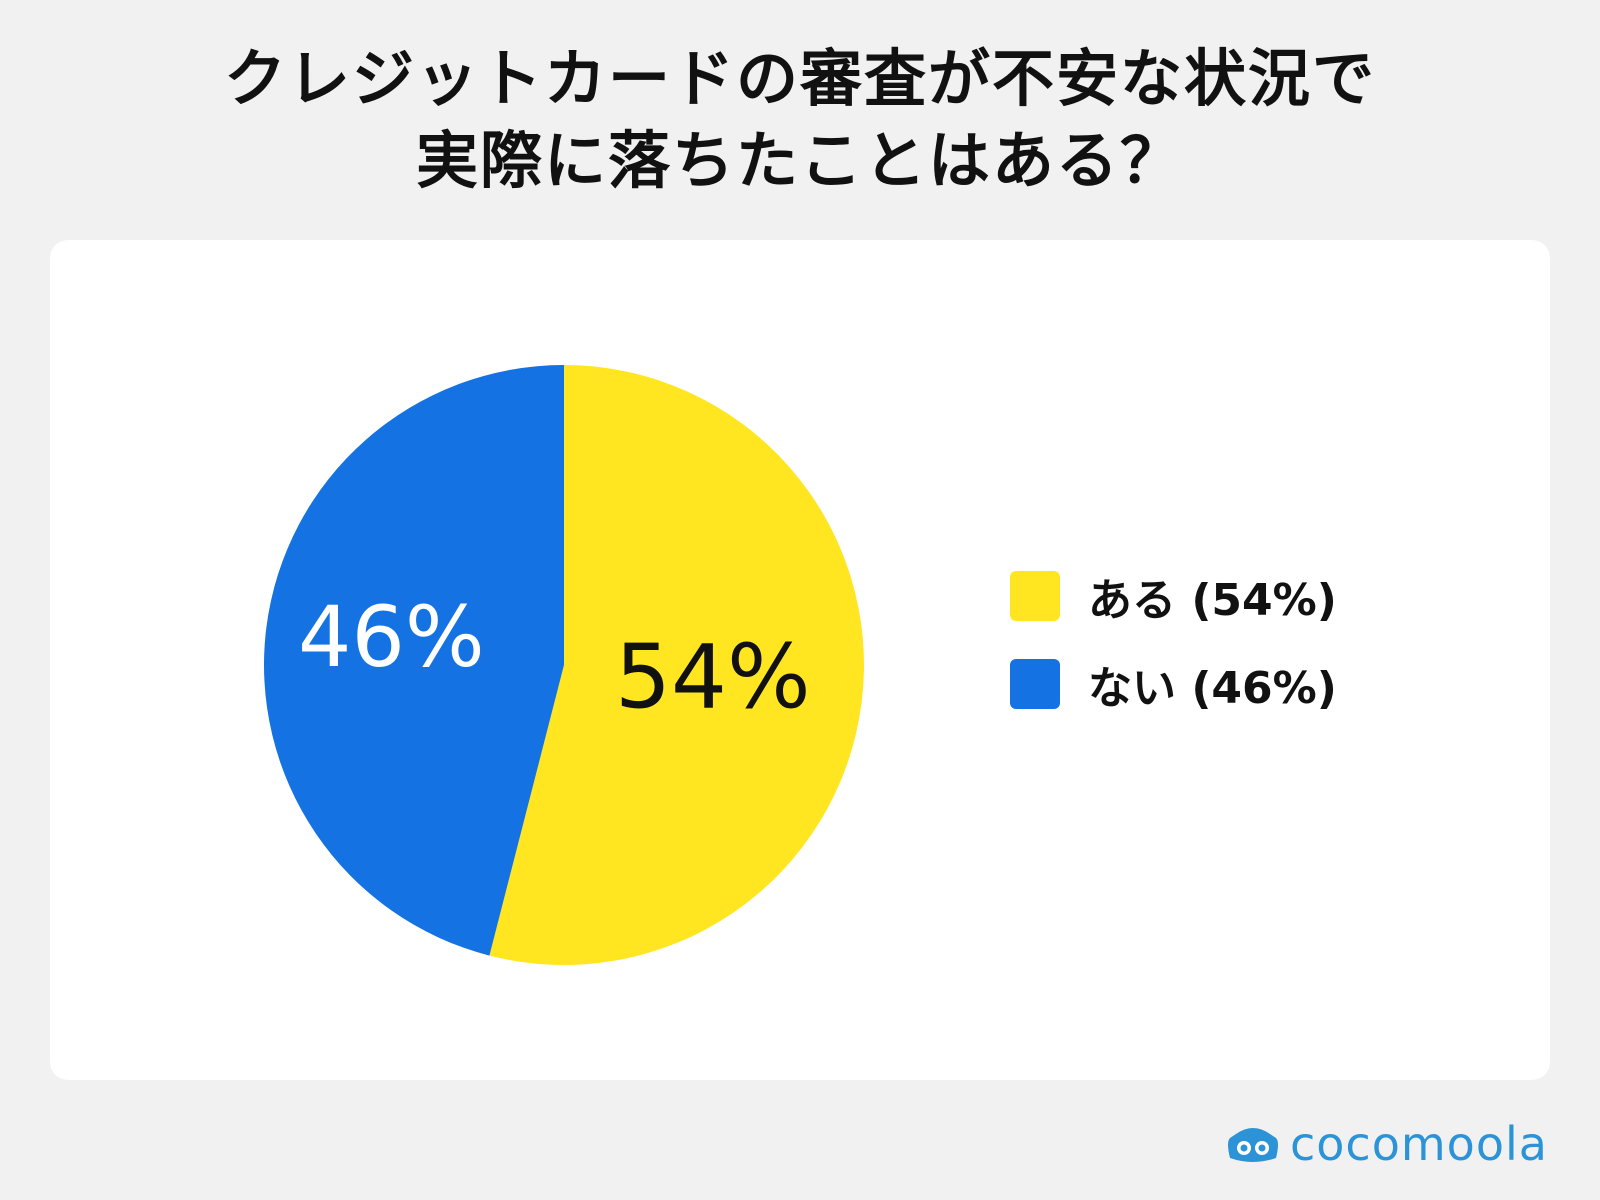 The image size is (1600, 1200). I want to click on legend-label-nai: ない (46%), so click(1212, 688).